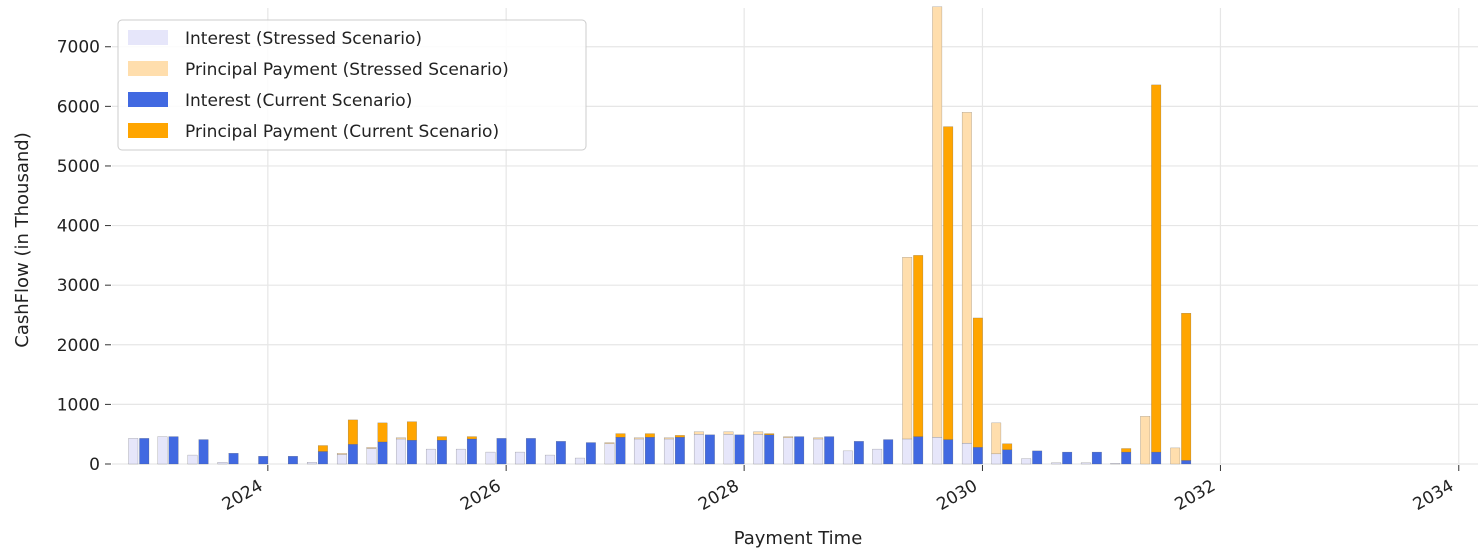  Describe the element at coordinates (78, 107) in the screenshot. I see `y-tick-label: 6000` at that location.